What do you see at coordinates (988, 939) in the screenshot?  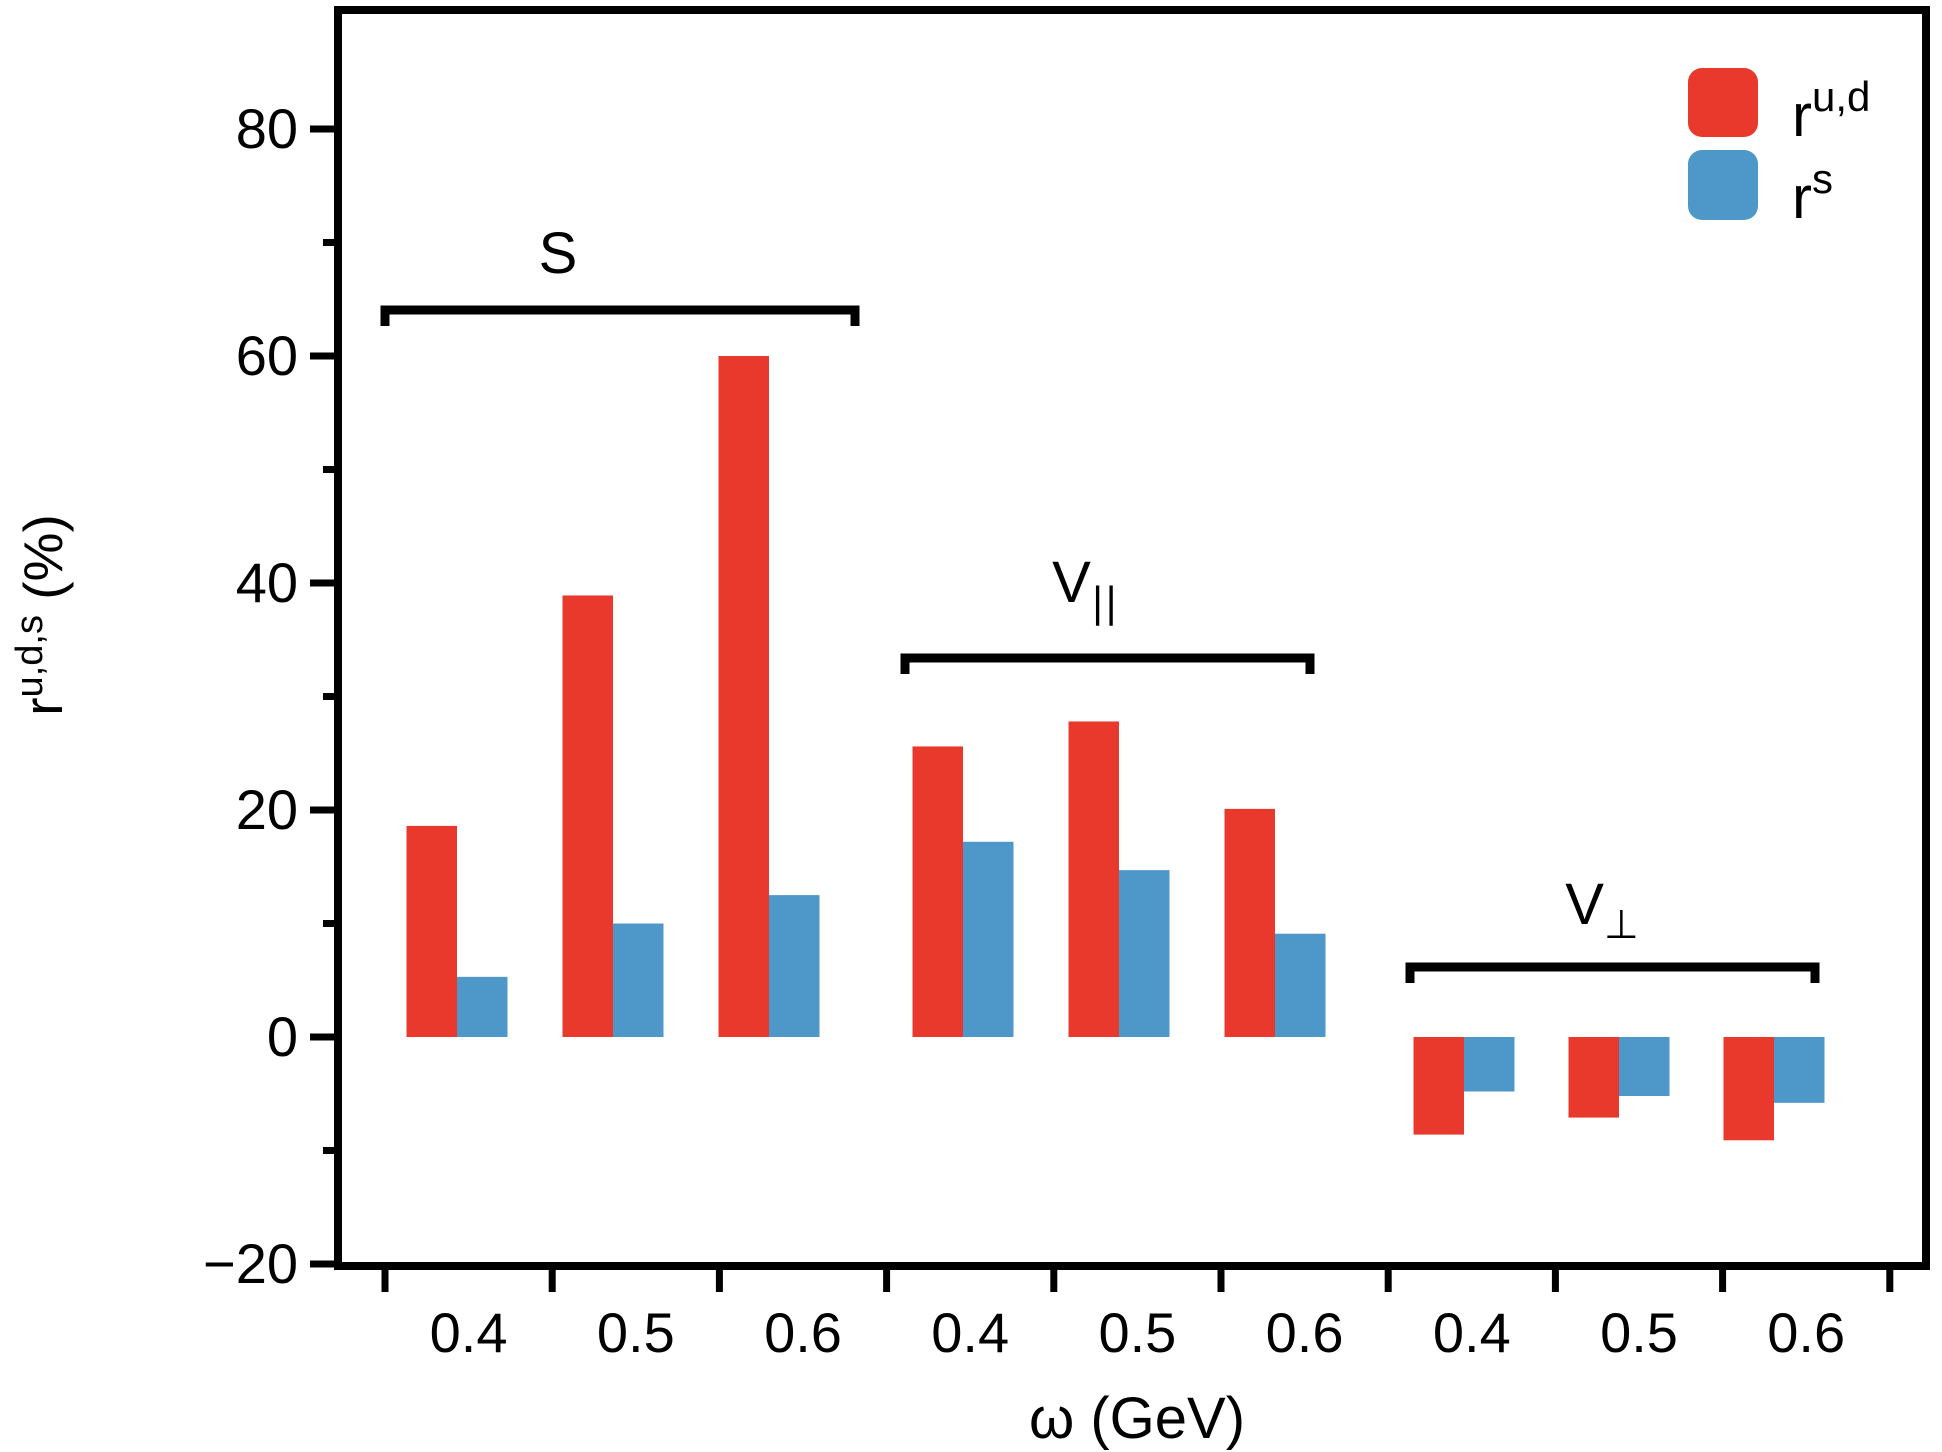 I see `bar-r_s-V||-0.4` at bounding box center [988, 939].